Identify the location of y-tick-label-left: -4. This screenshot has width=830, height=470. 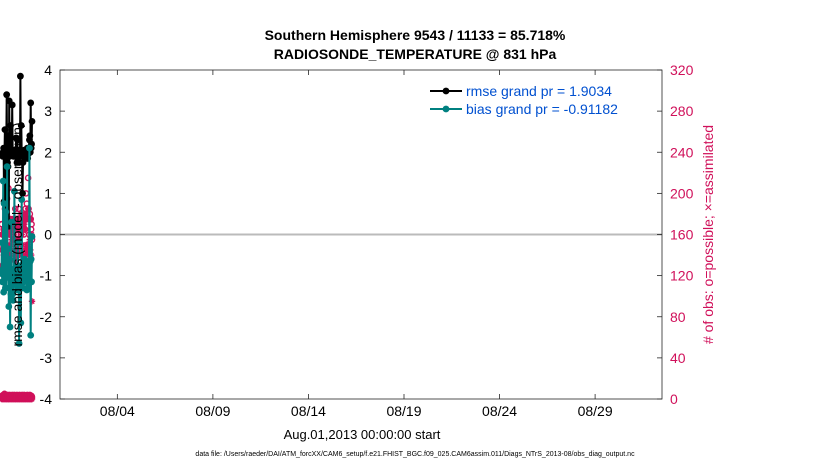
(46, 399).